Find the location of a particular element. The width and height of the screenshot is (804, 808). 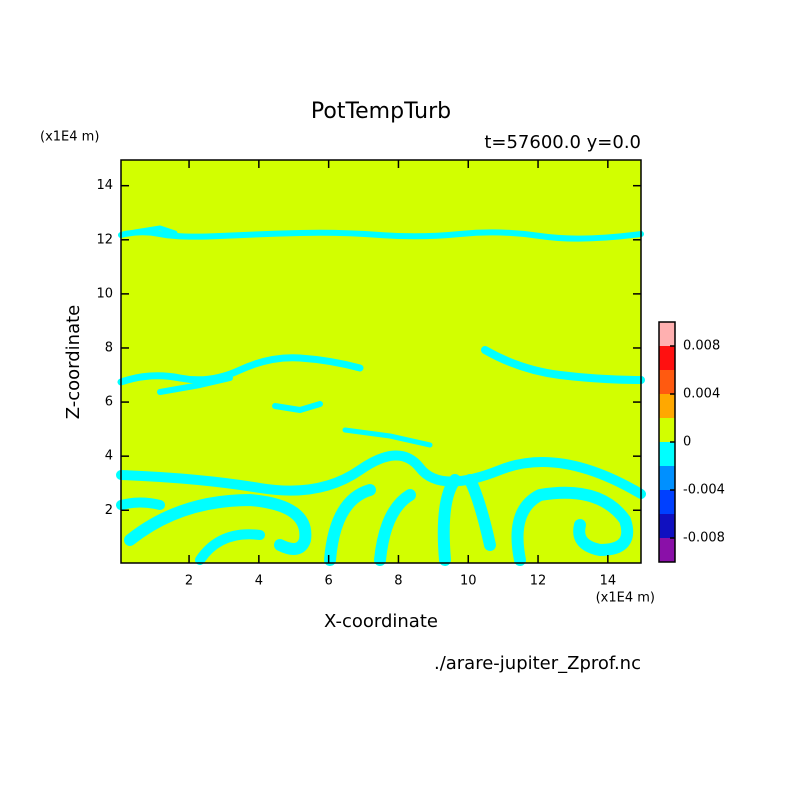

x-tick-label: 12 is located at coordinates (538, 581).